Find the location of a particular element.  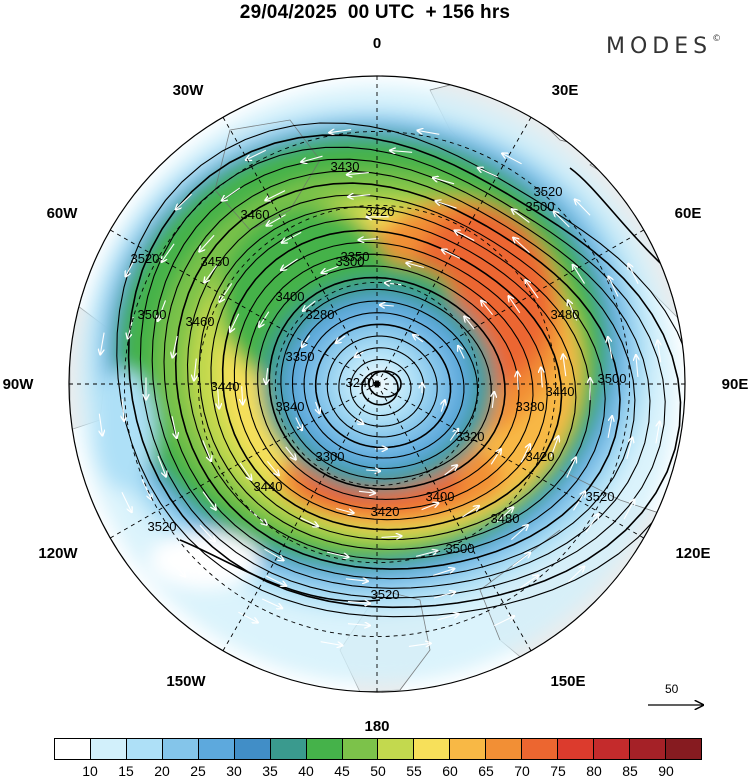

lon-label-30e: 30E is located at coordinates (565, 90).